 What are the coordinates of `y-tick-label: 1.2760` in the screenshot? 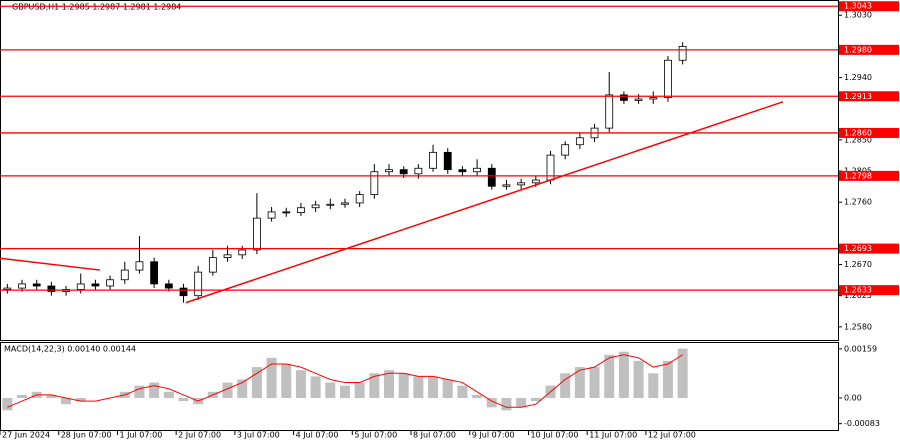 It's located at (858, 202).